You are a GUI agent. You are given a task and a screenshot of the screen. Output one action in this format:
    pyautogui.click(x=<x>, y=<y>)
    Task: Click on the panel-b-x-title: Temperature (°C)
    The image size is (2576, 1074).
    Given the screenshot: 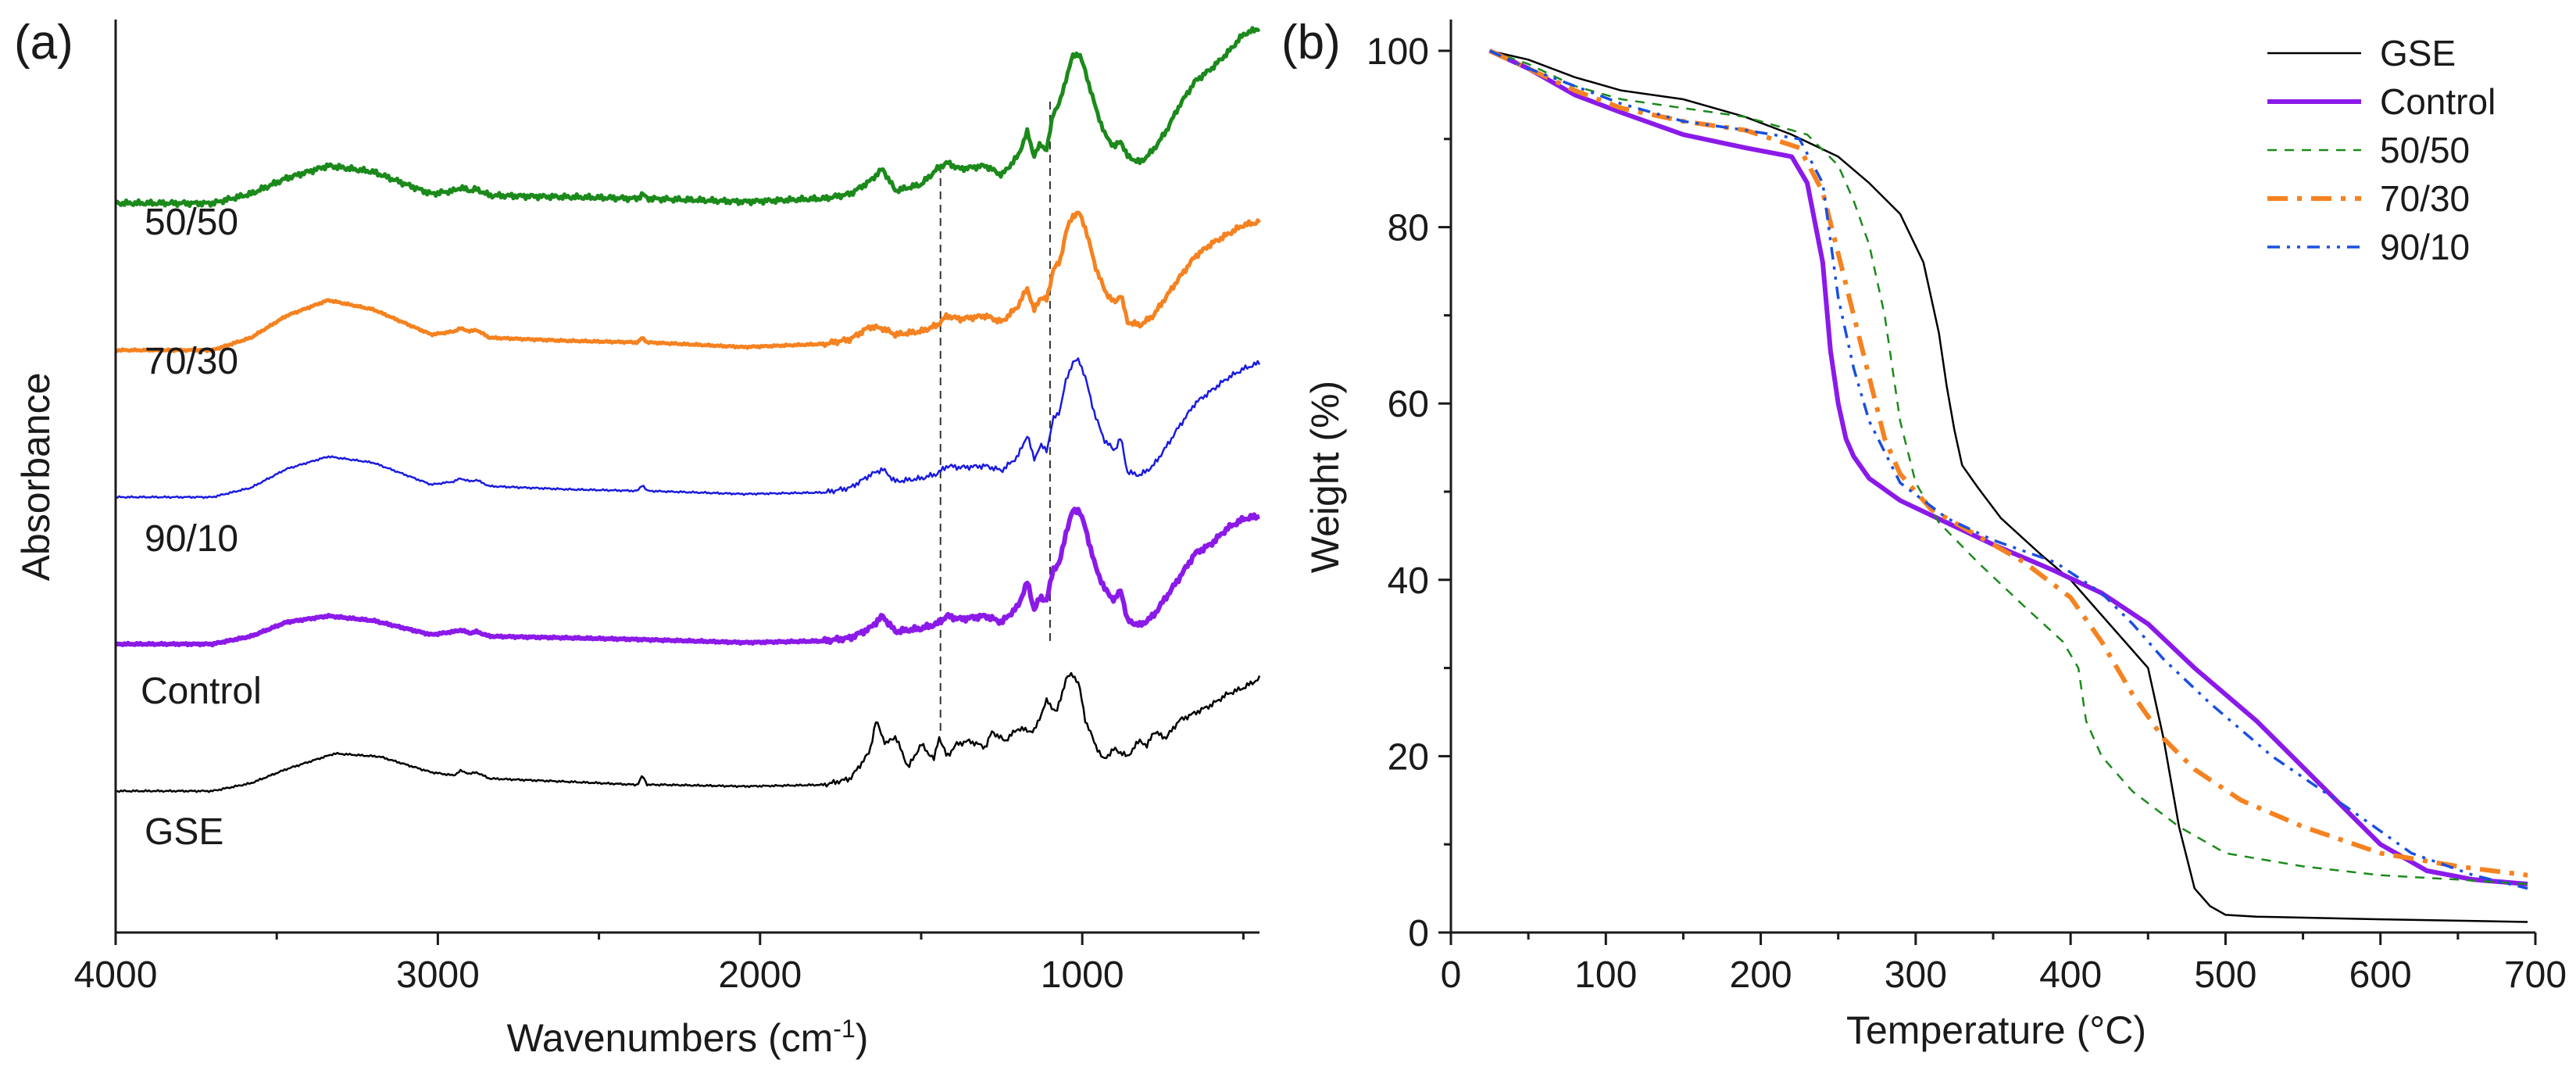 What is the action you would take?
    pyautogui.click(x=1996, y=1030)
    